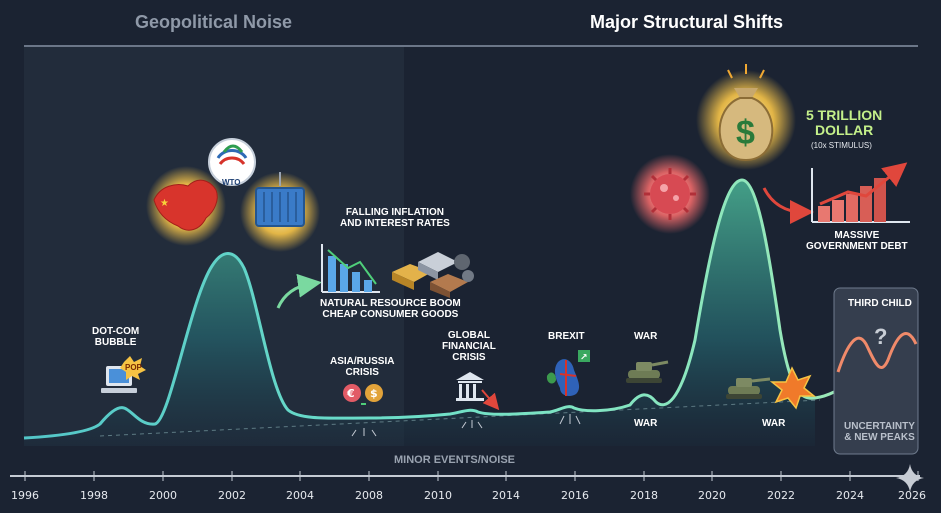 This screenshot has width=941, height=513. I want to click on third-child-box, so click(876, 371).